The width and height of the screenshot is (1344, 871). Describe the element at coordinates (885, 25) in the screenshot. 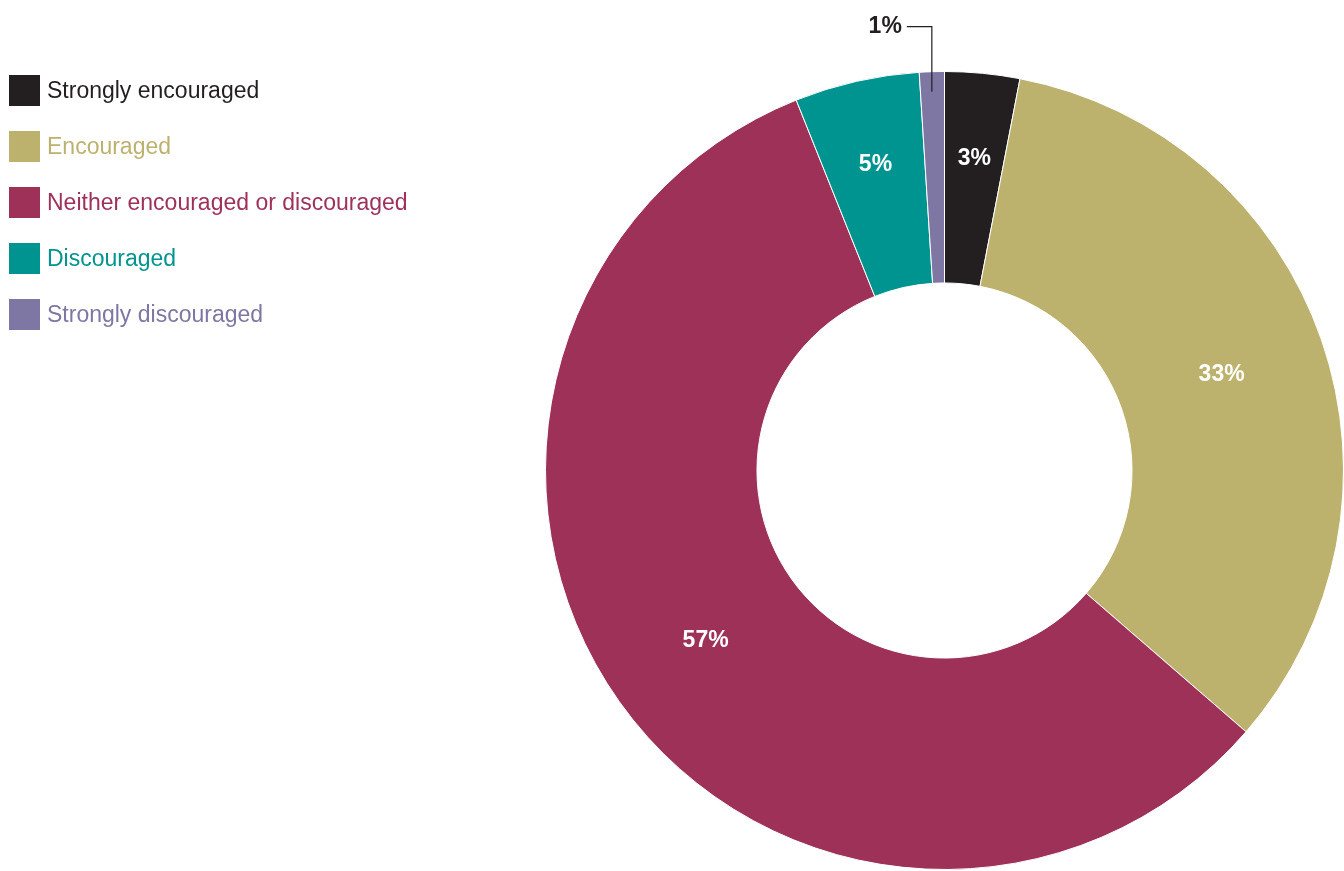

I see `data-label: 1%` at that location.